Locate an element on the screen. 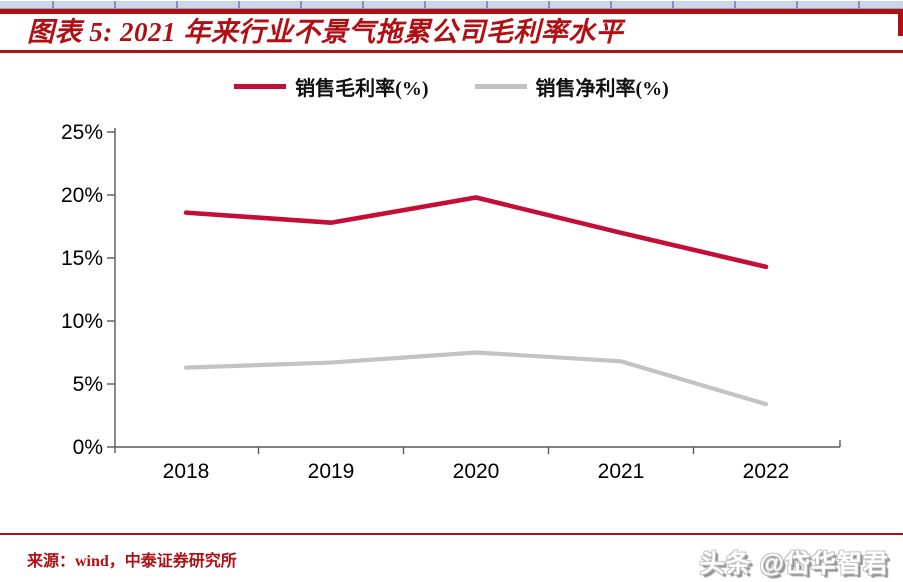 The height and width of the screenshot is (582, 903). y-tick-label: 15% is located at coordinates (82, 258).